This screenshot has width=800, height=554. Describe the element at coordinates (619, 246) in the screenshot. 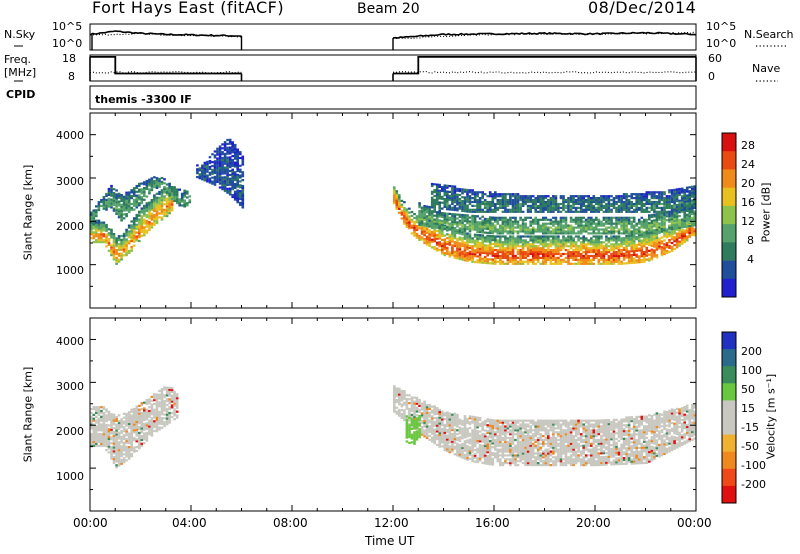

I see `power-cell-3-2067` at that location.